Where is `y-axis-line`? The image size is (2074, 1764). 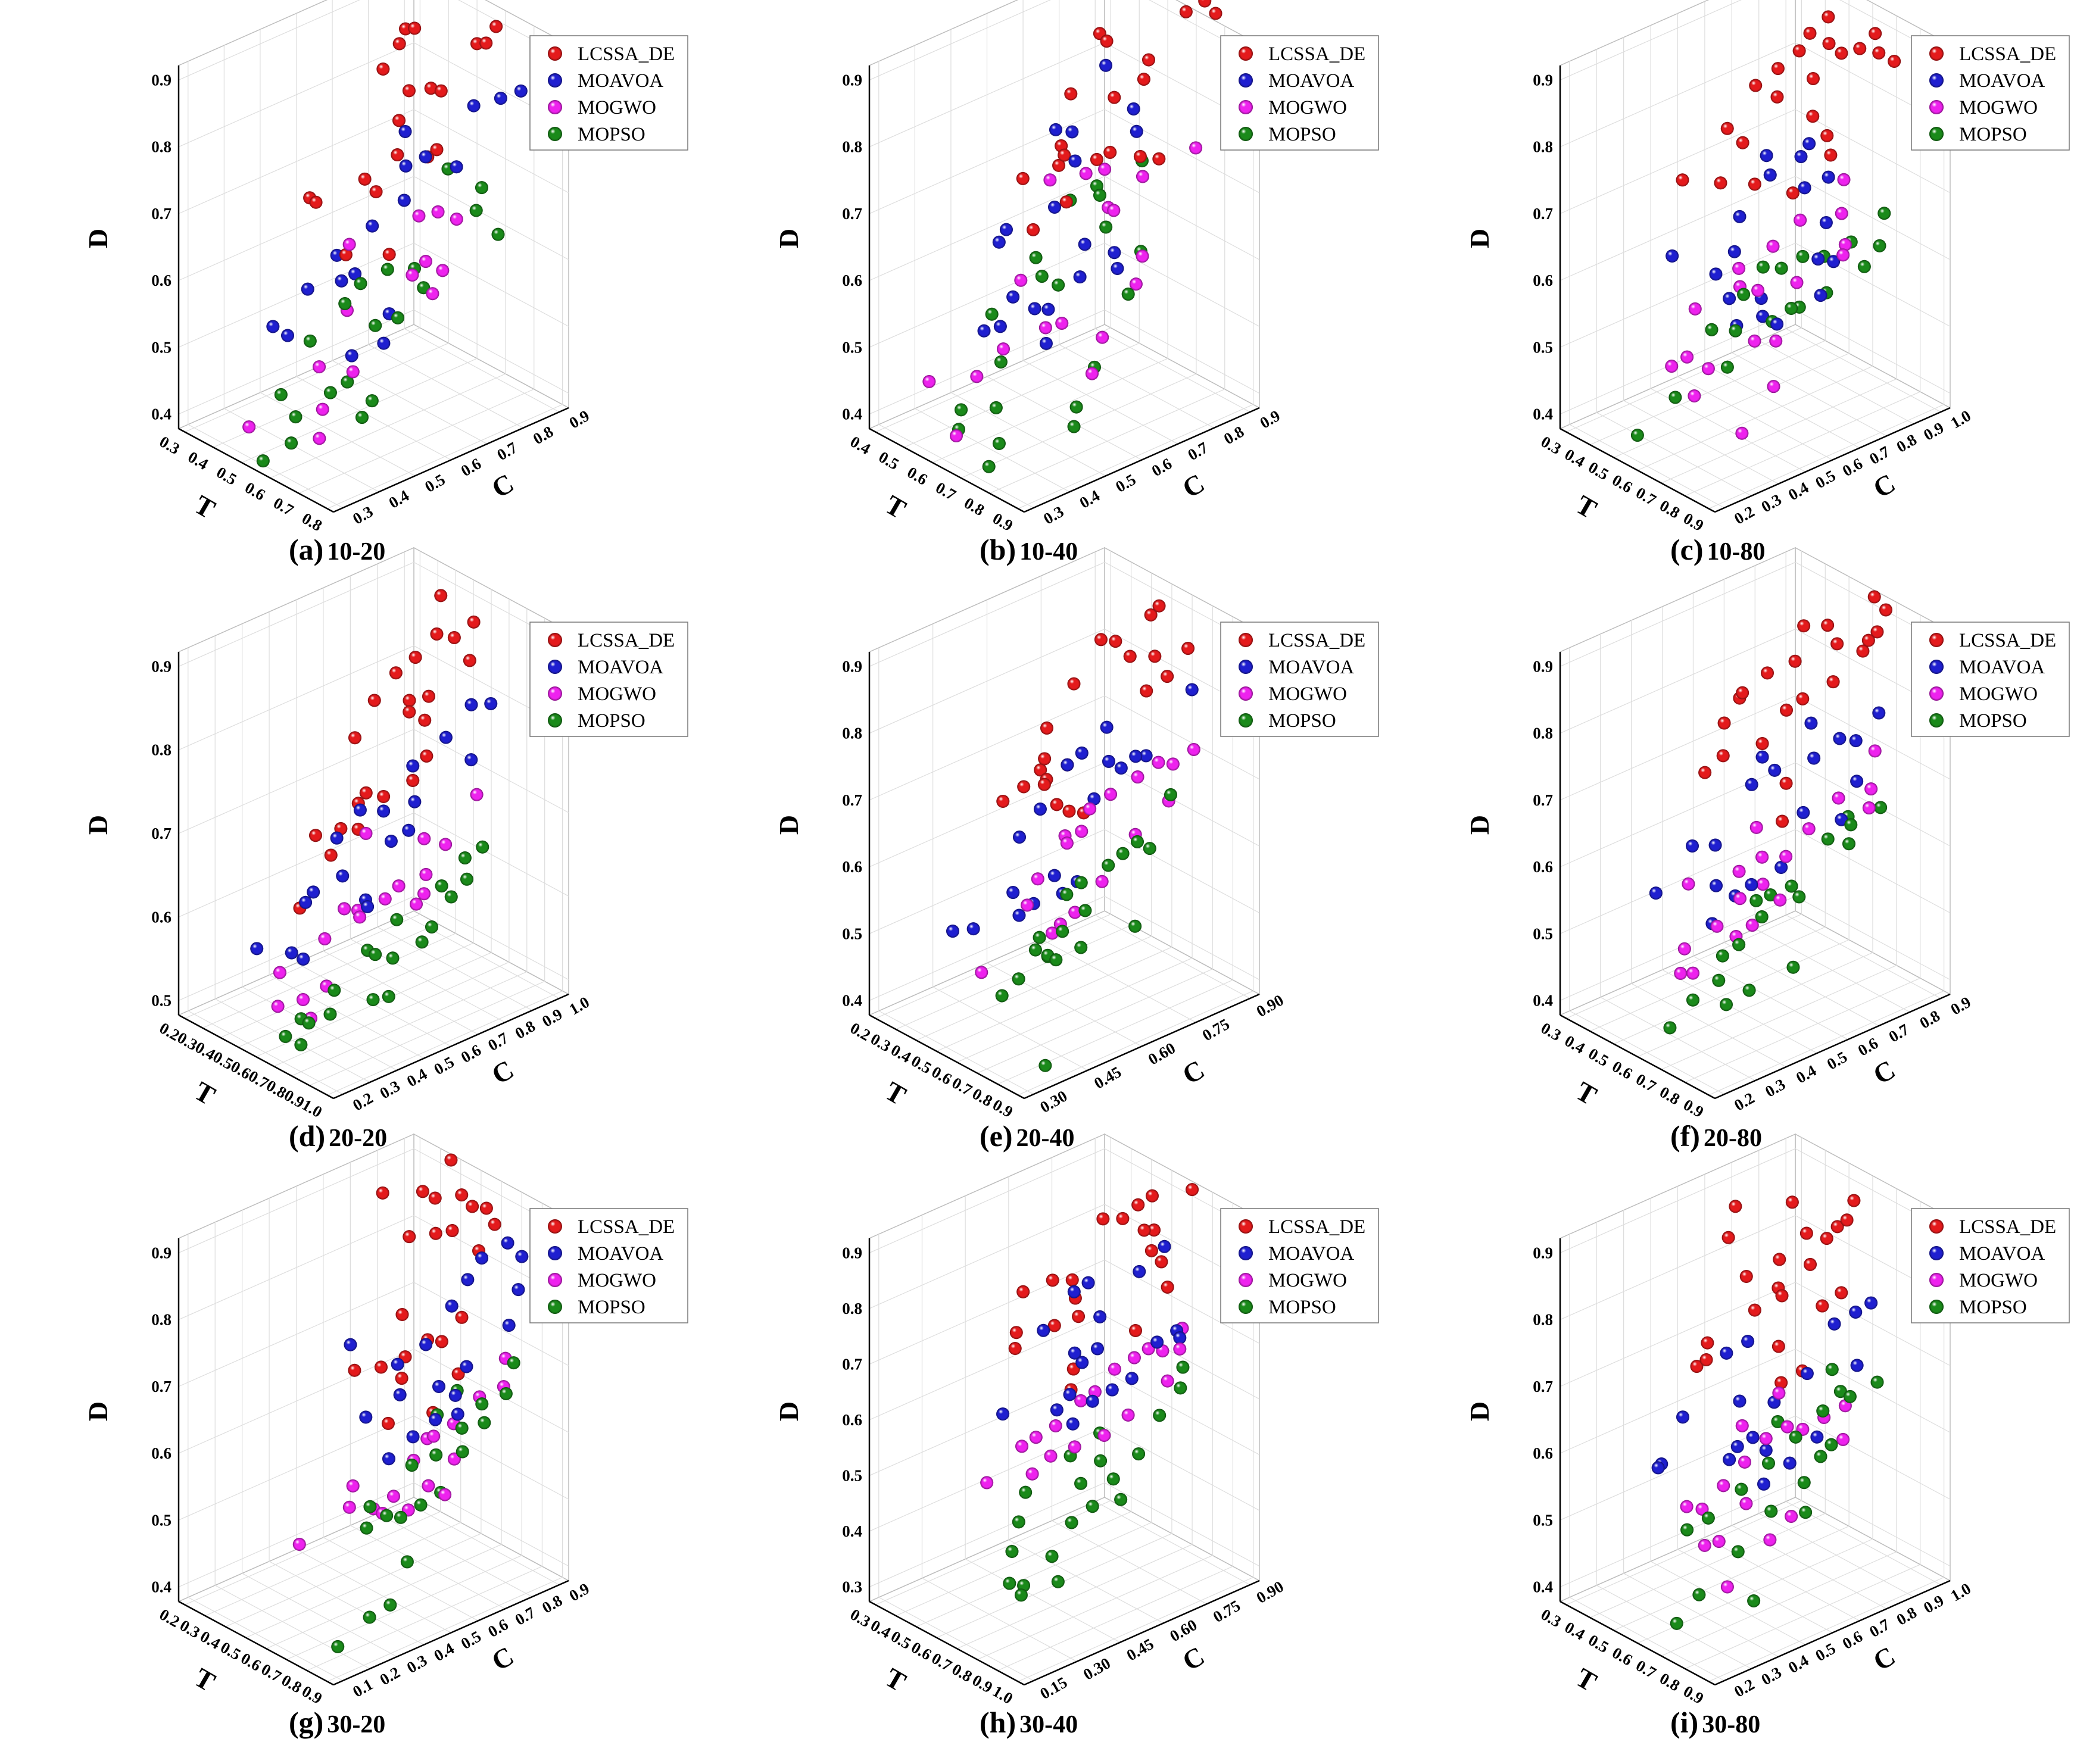
y-axis-line is located at coordinates (451, 1046).